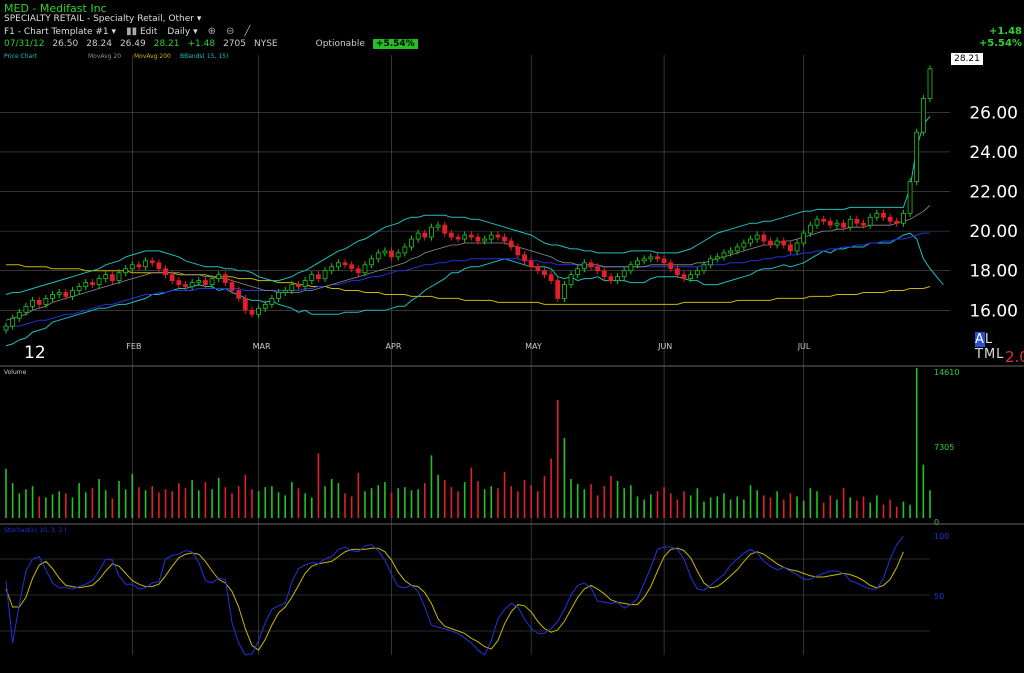  What do you see at coordinates (468, 346) in the screenshot?
I see `date-axis: FEB MAR APR MAY JUN JUL` at bounding box center [468, 346].